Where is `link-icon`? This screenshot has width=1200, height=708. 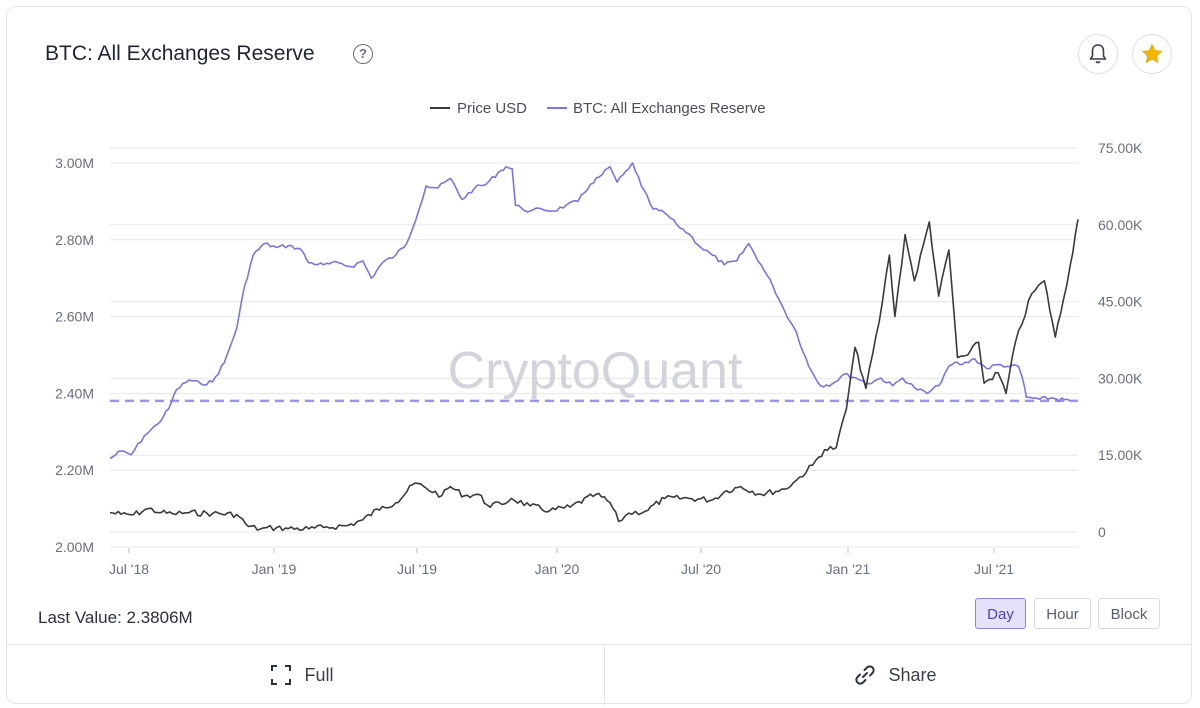
link-icon is located at coordinates (865, 675).